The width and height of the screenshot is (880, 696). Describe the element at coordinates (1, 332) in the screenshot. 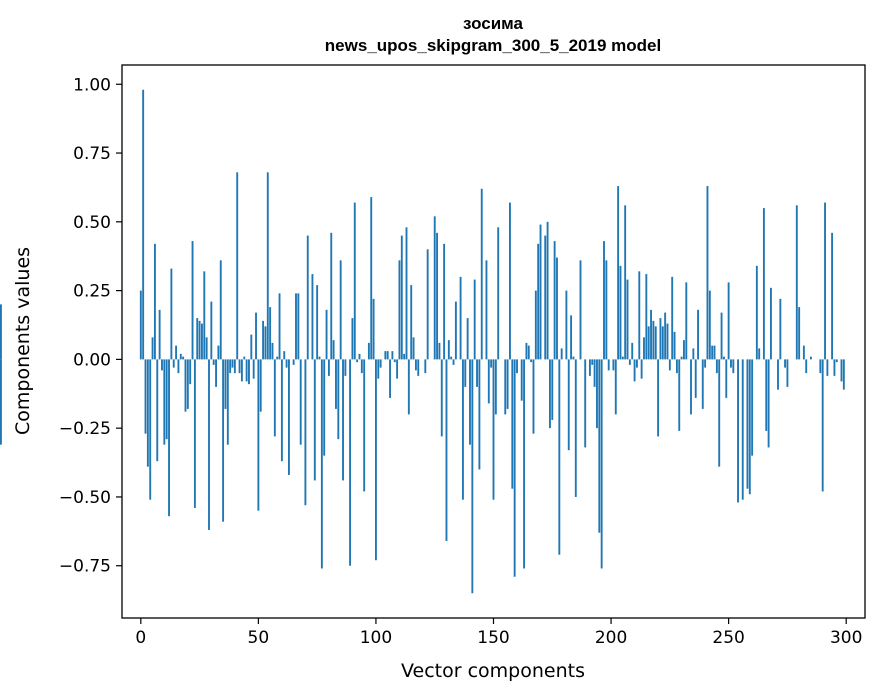

I see `bar-undefined` at that location.